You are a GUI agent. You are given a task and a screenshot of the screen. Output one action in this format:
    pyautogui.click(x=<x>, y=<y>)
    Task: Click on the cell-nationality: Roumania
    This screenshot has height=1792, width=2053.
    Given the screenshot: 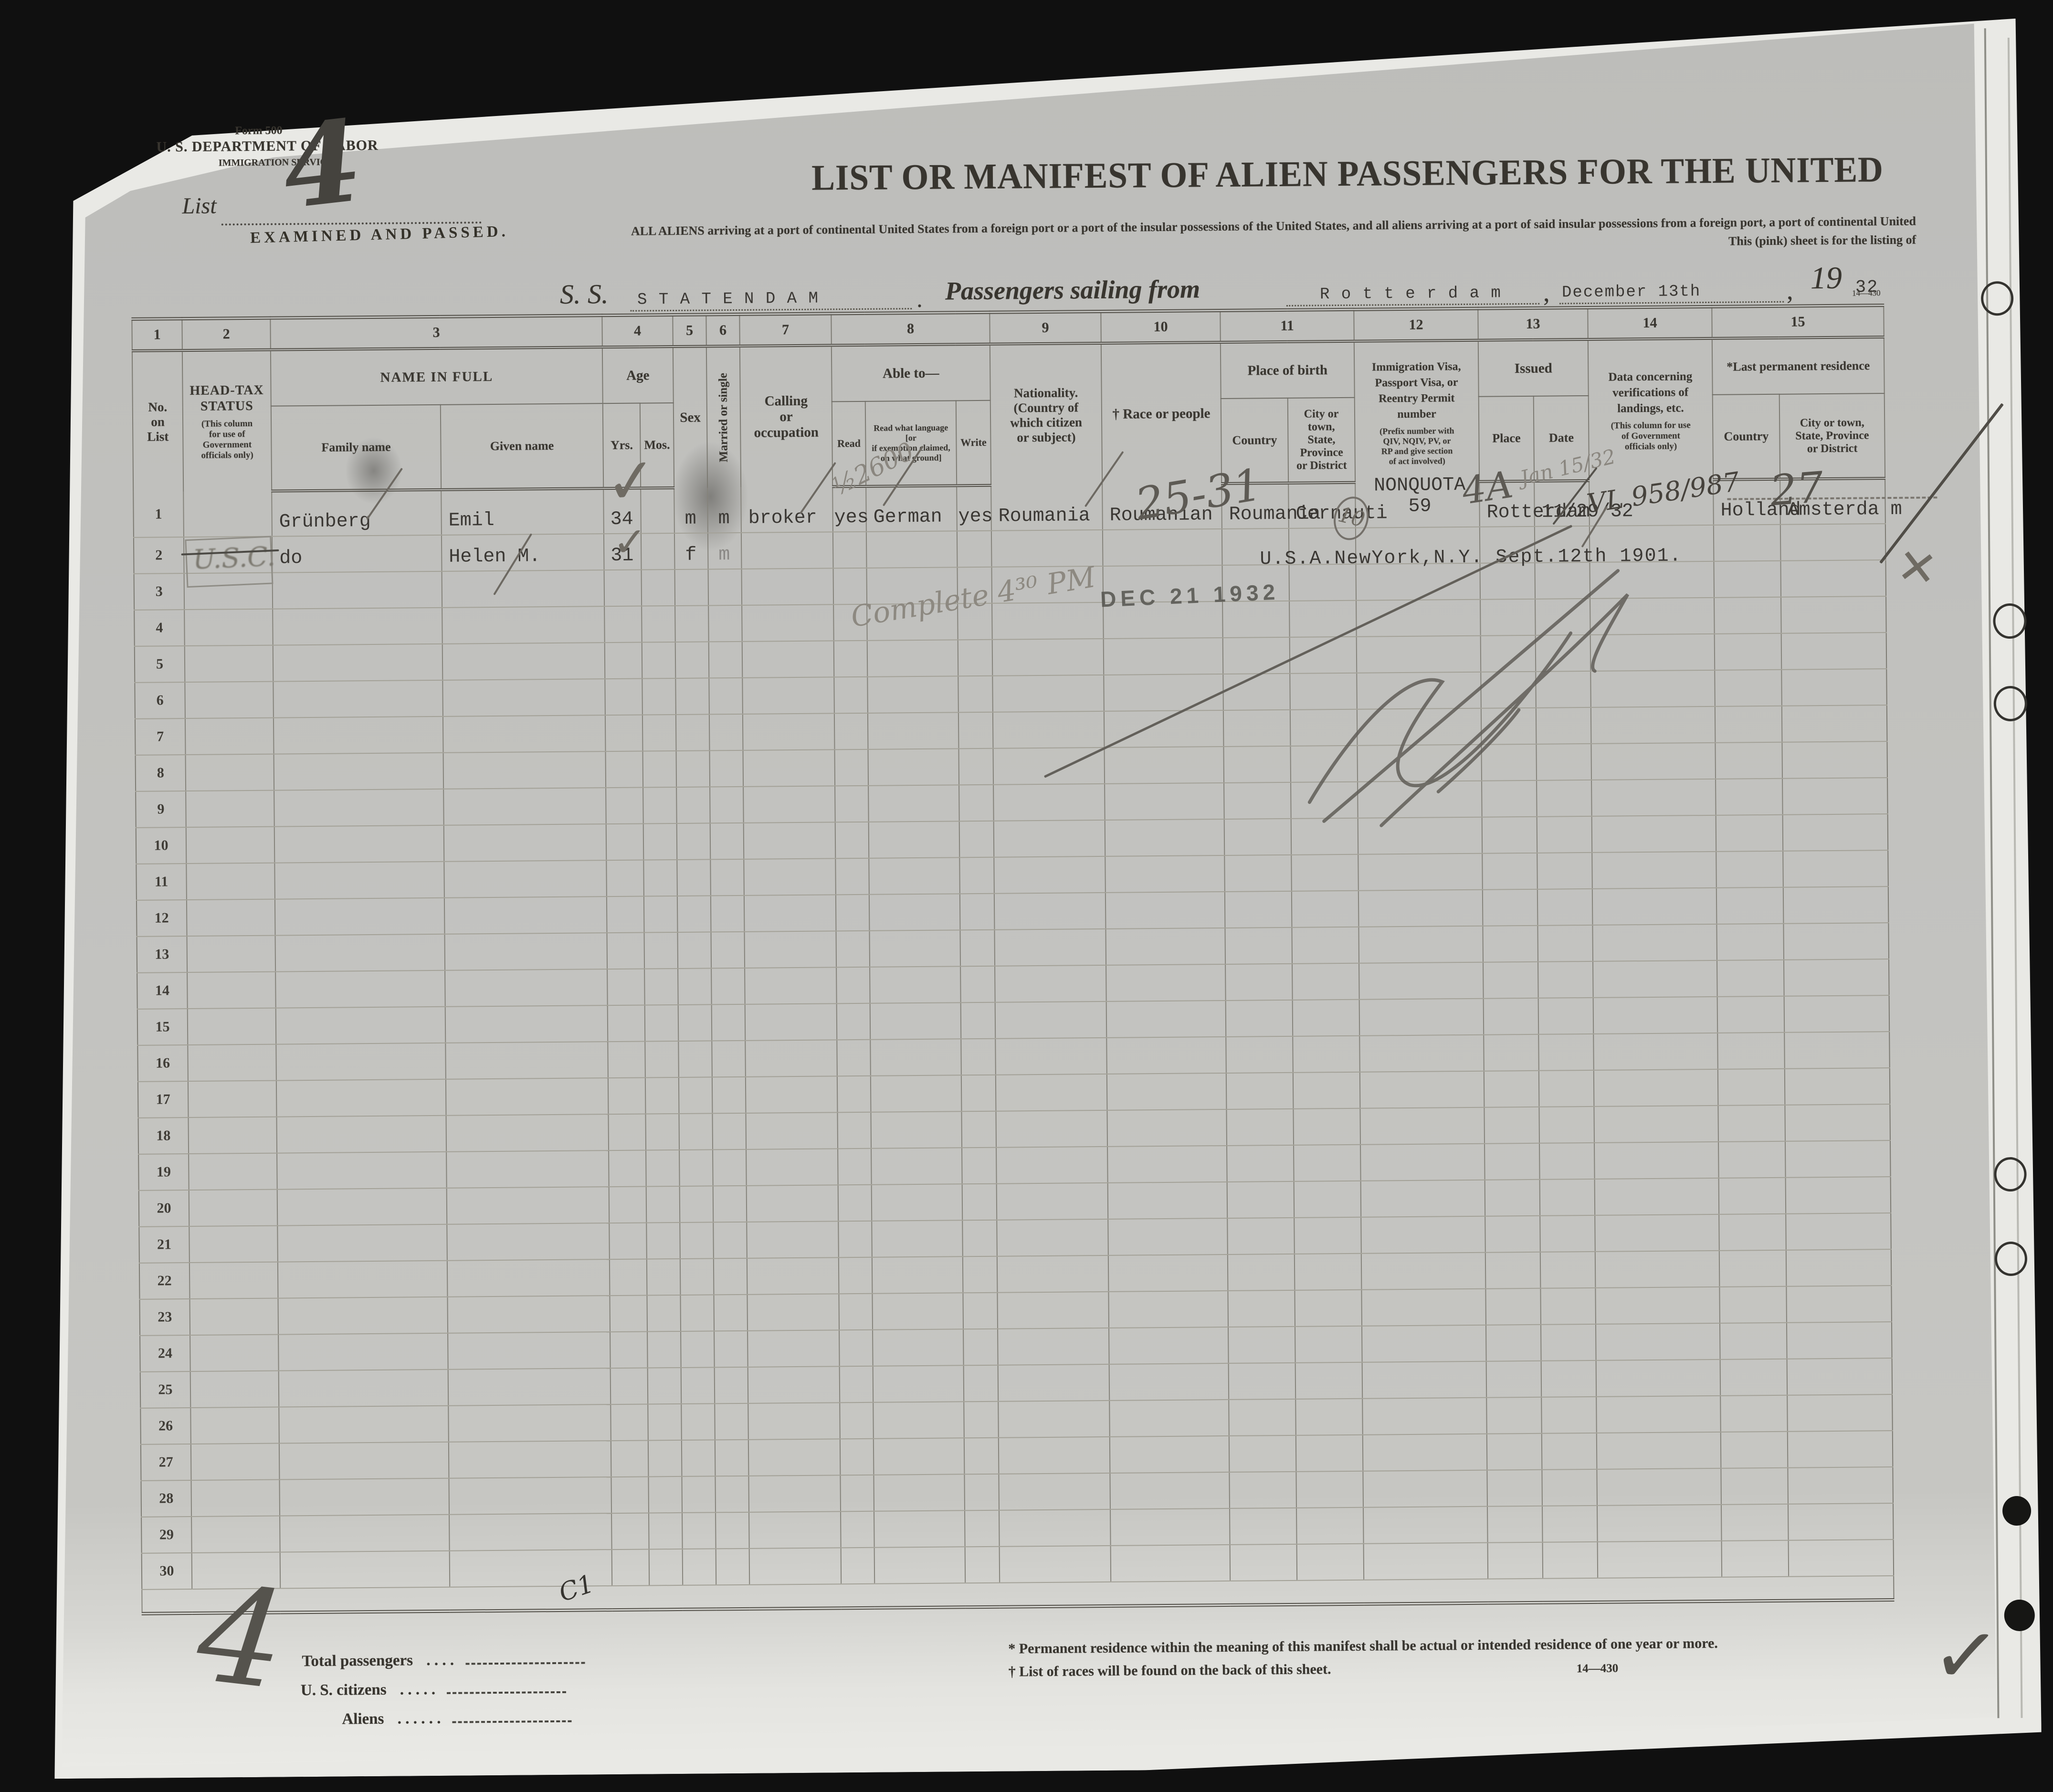 What is the action you would take?
    pyautogui.click(x=1047, y=507)
    